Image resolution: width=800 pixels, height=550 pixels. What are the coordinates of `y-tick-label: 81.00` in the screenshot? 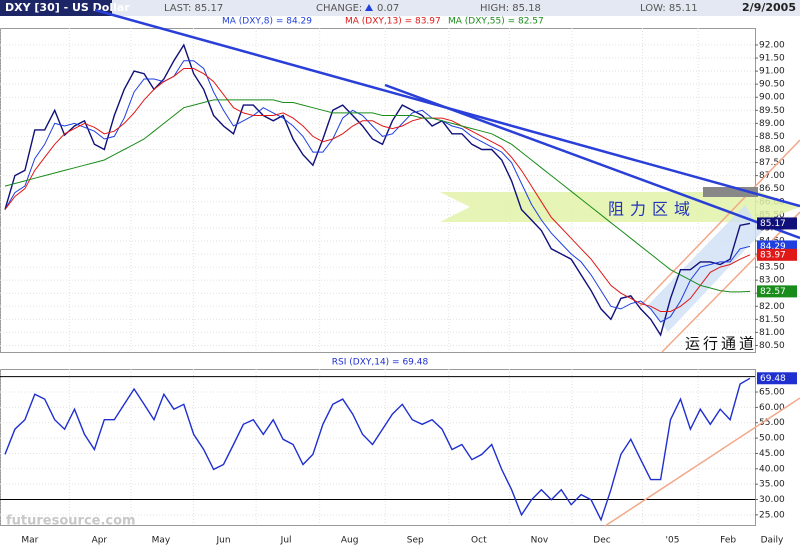 It's located at (772, 333).